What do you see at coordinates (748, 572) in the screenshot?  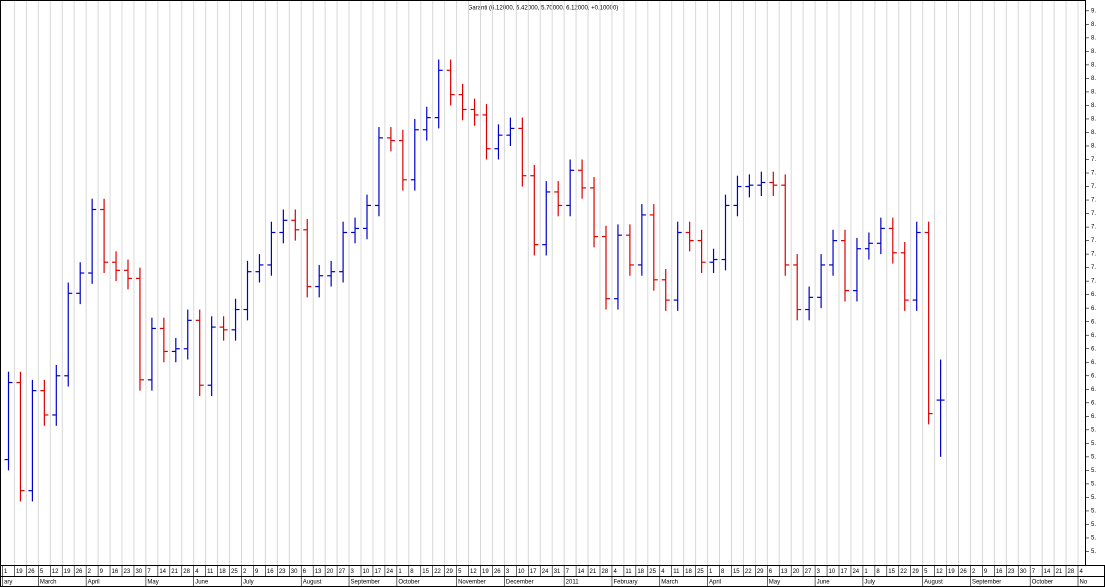 I see `x-tick-label: 22` at bounding box center [748, 572].